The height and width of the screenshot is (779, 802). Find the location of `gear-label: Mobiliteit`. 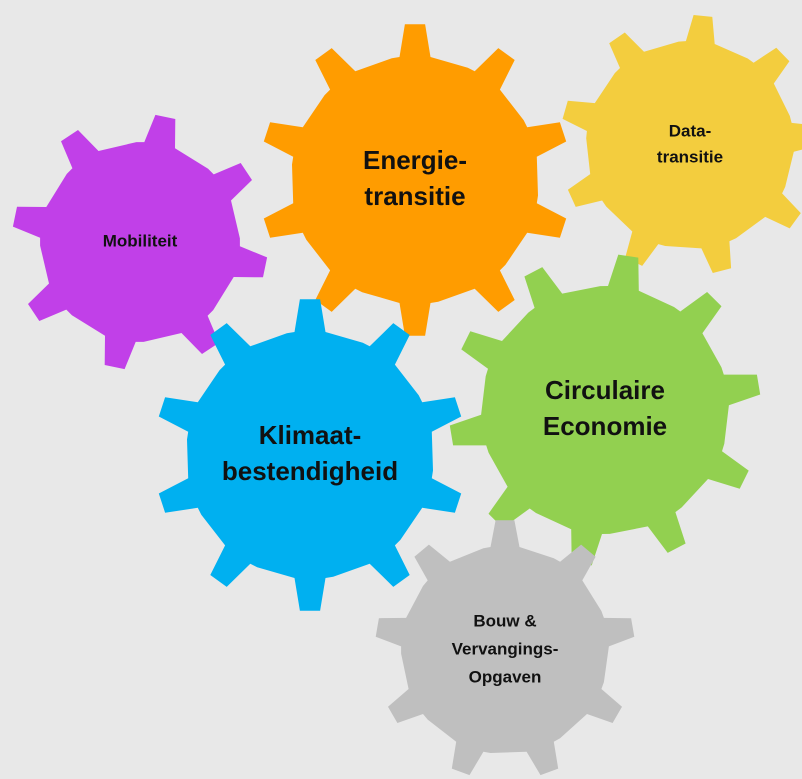

gear-label: Mobiliteit is located at coordinates (140, 240).